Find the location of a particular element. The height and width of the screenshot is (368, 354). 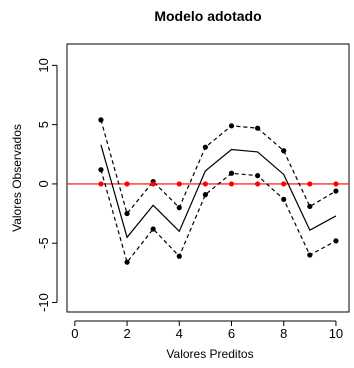

x-tick-label: 2 is located at coordinates (126, 333).